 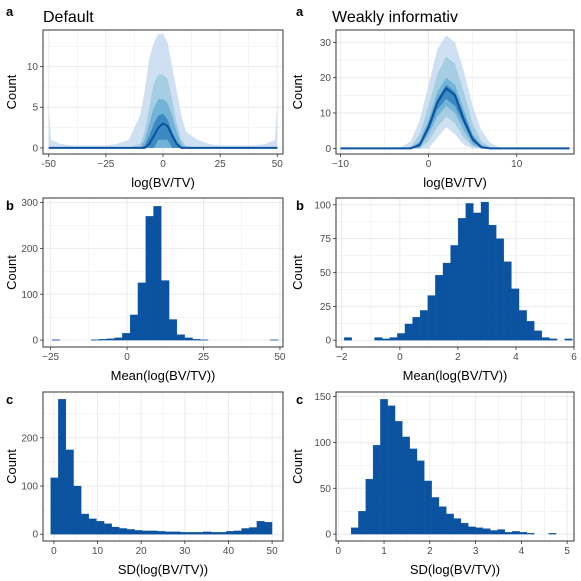 I want to click on y-tick-label: 30, so click(x=326, y=43).